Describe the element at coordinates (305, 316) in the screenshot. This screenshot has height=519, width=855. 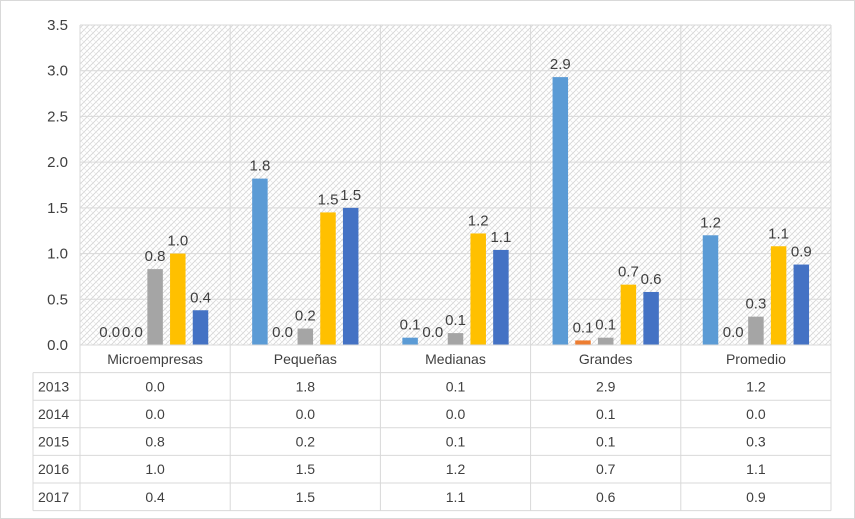
I see `data-label: 0.2` at that location.